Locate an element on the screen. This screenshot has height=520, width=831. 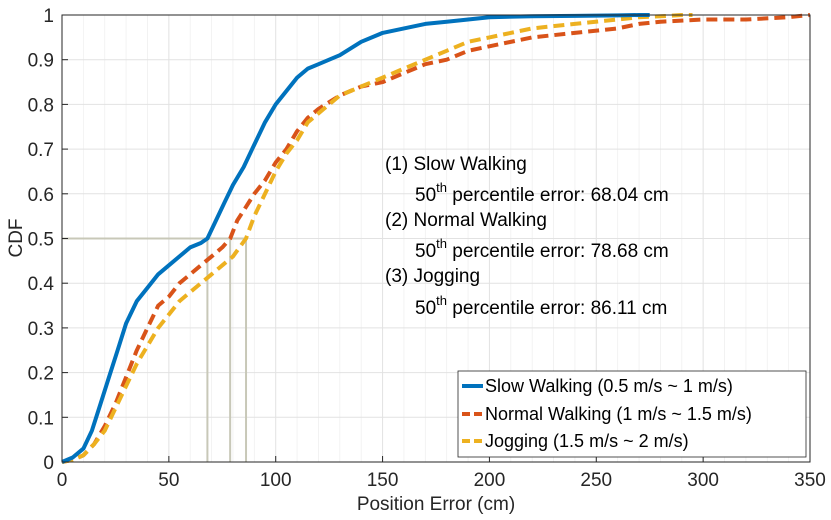
x-tick-label: 0 is located at coordinates (62, 480).